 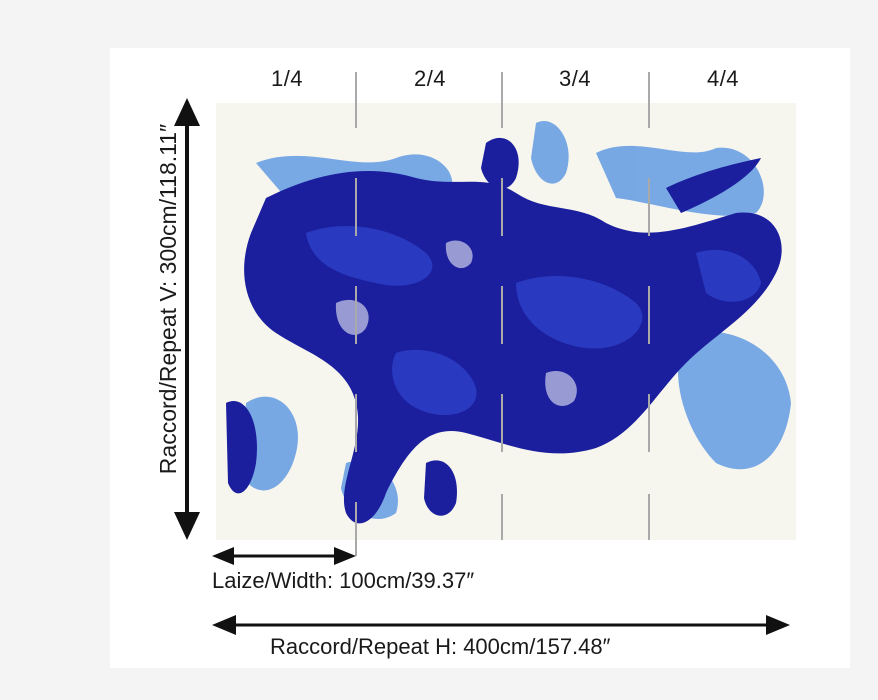 What do you see at coordinates (168, 299) in the screenshot?
I see `repeat-v-label: Raccord/Repeat V: 300cm/118.11″` at bounding box center [168, 299].